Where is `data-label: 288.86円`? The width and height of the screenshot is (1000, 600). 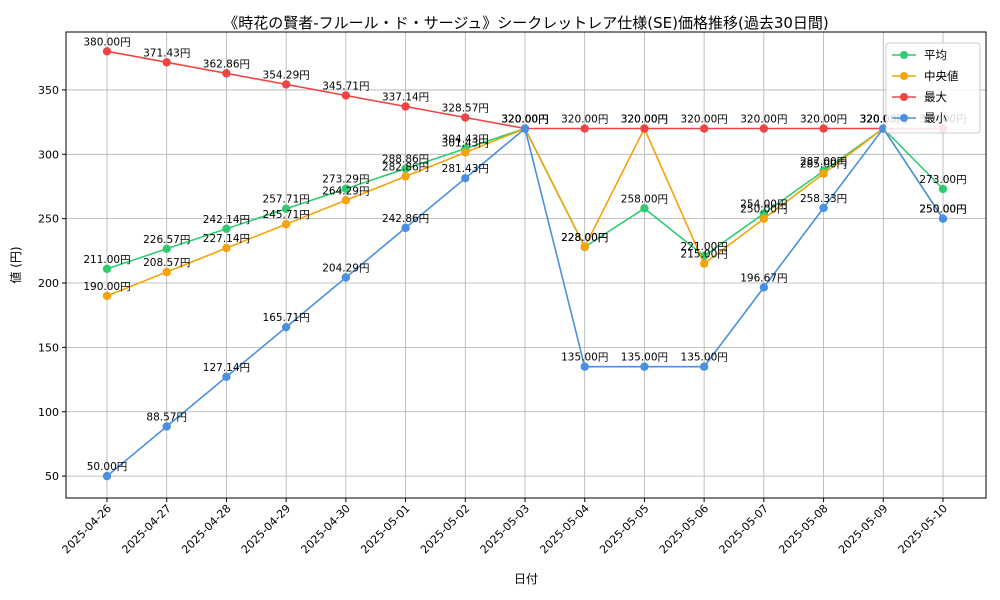 data-label: 288.86円 is located at coordinates (405, 160).